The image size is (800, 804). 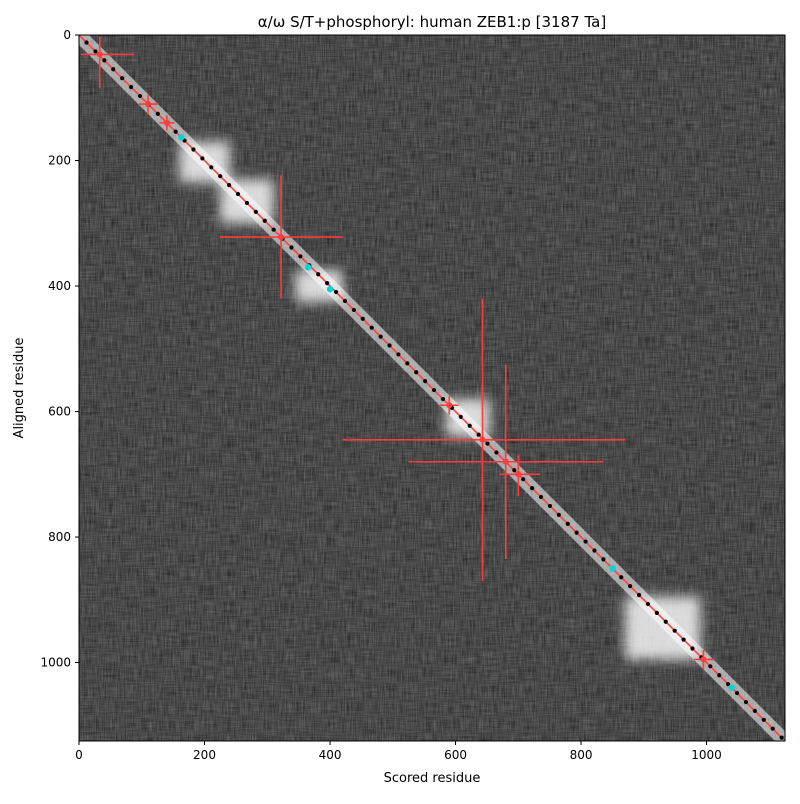 I want to click on y-tick-label: 1000, so click(x=55, y=663).